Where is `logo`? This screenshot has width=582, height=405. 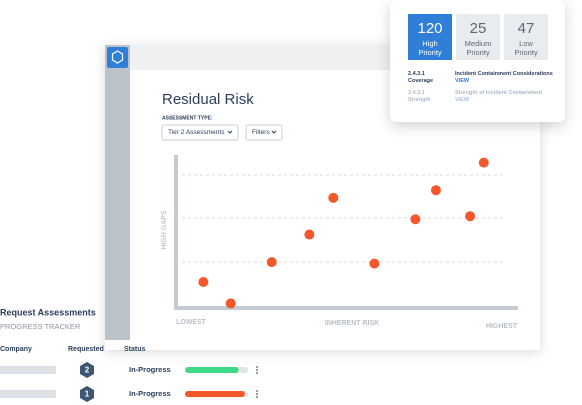 logo is located at coordinates (117, 57).